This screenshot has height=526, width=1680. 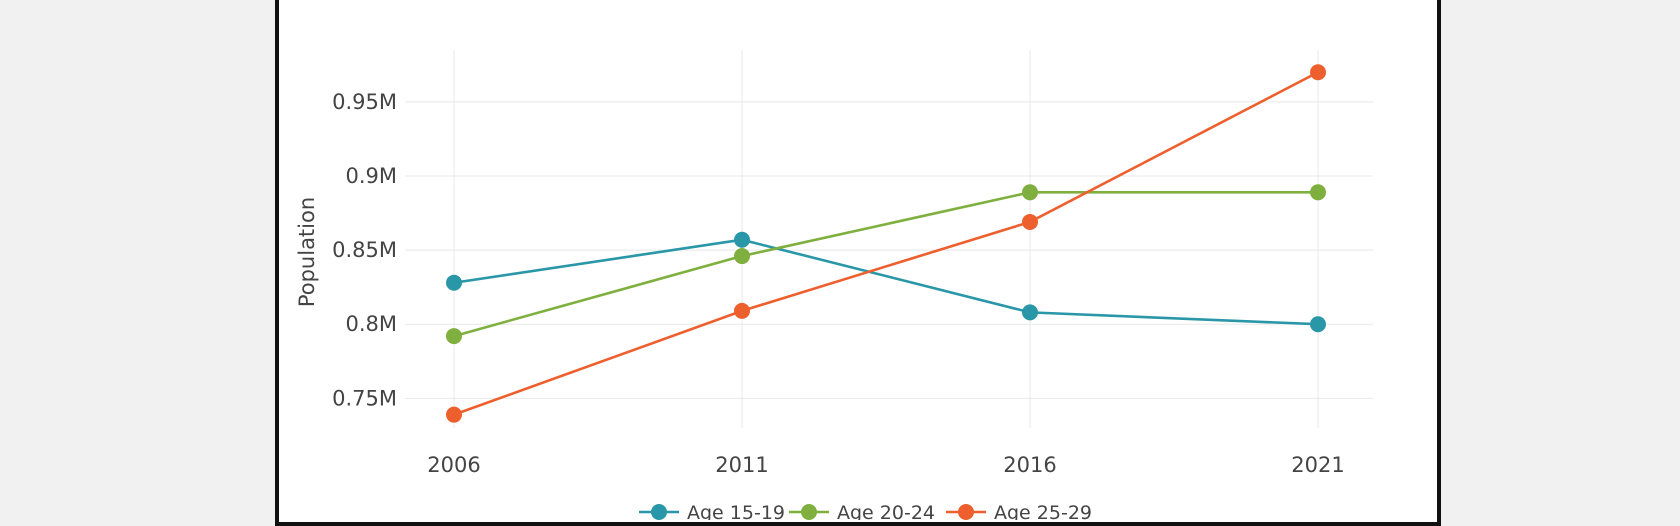 I want to click on legend: Age 15-19 Age 20-24 Age 25-29, so click(x=865, y=511).